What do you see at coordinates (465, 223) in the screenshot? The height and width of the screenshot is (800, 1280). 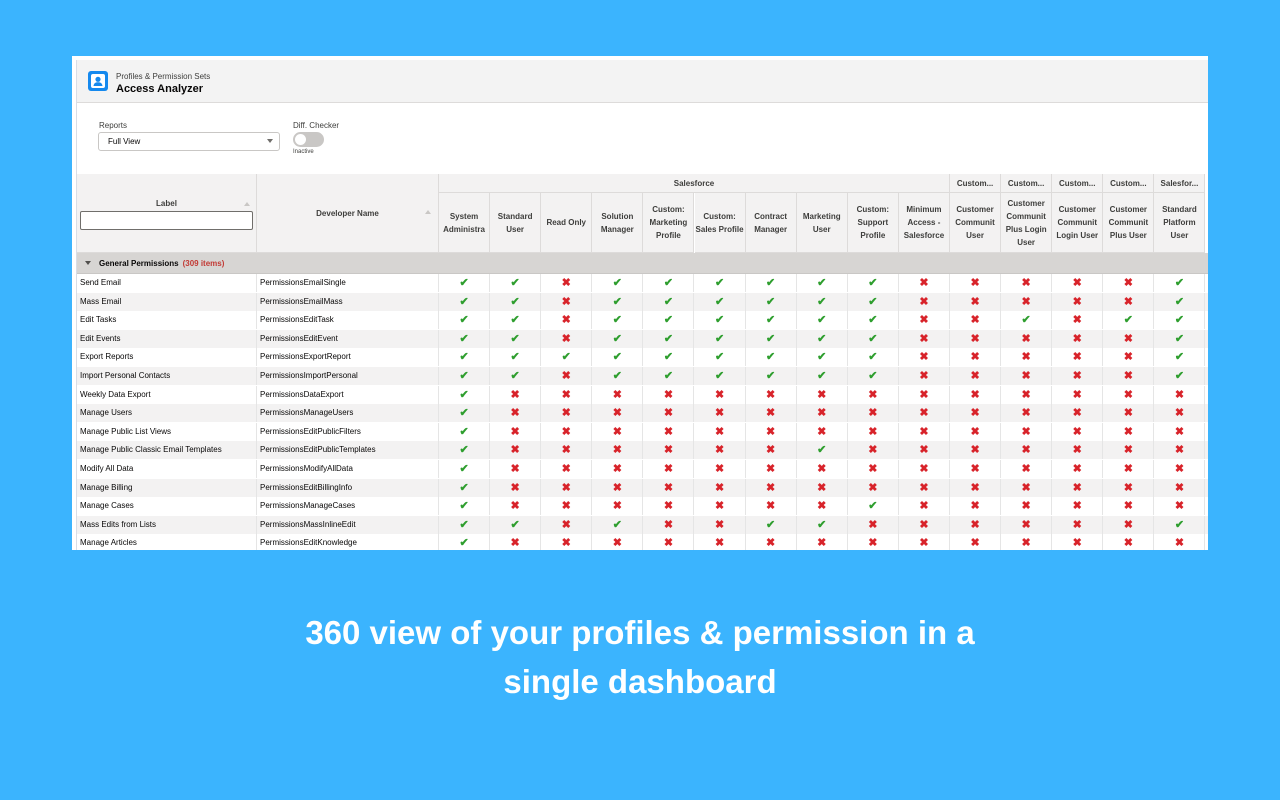 I see `column-header: System Administra` at bounding box center [465, 223].